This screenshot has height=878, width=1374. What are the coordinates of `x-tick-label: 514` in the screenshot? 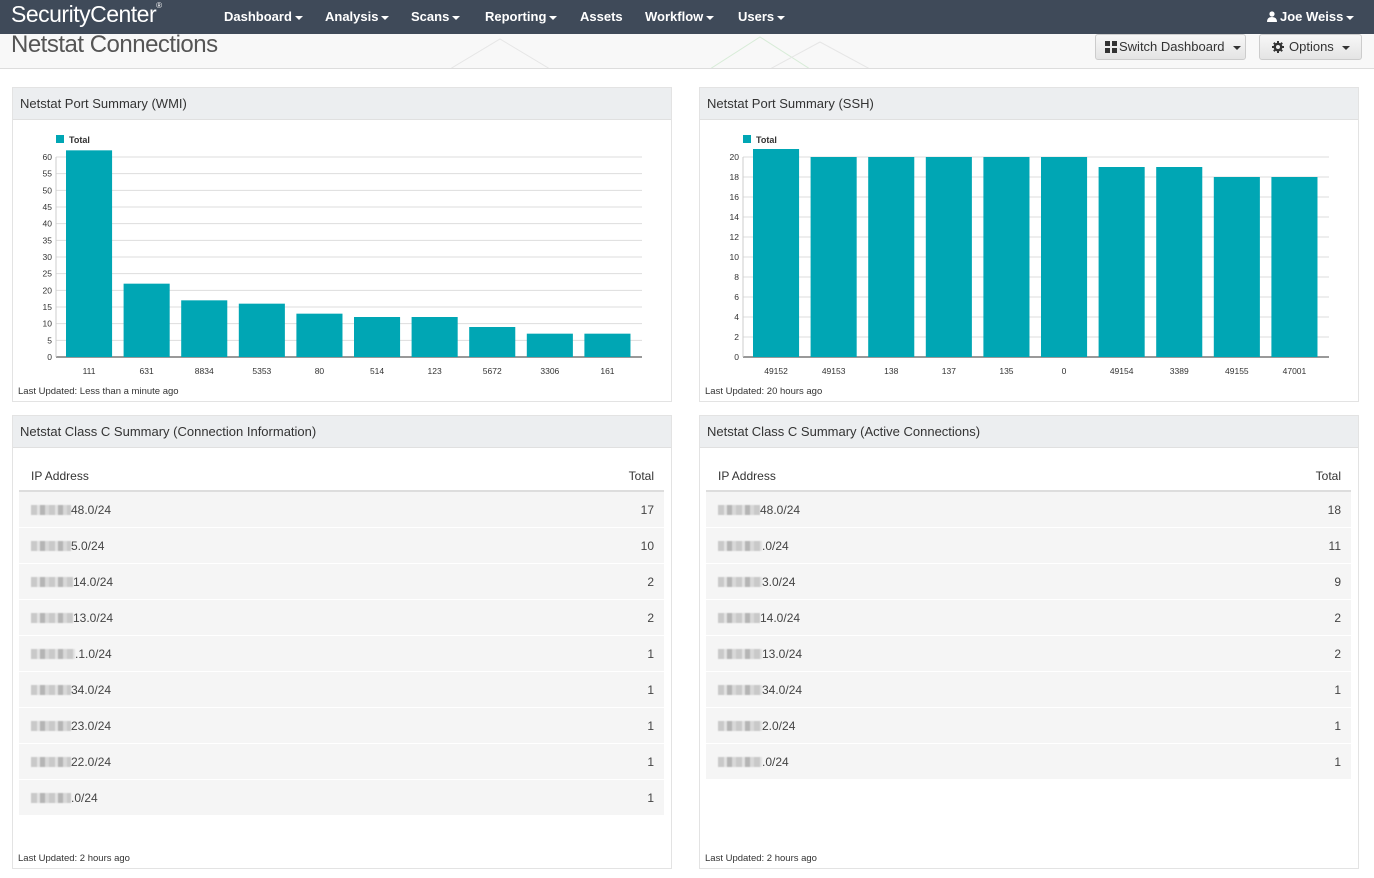 It's located at (377, 371).